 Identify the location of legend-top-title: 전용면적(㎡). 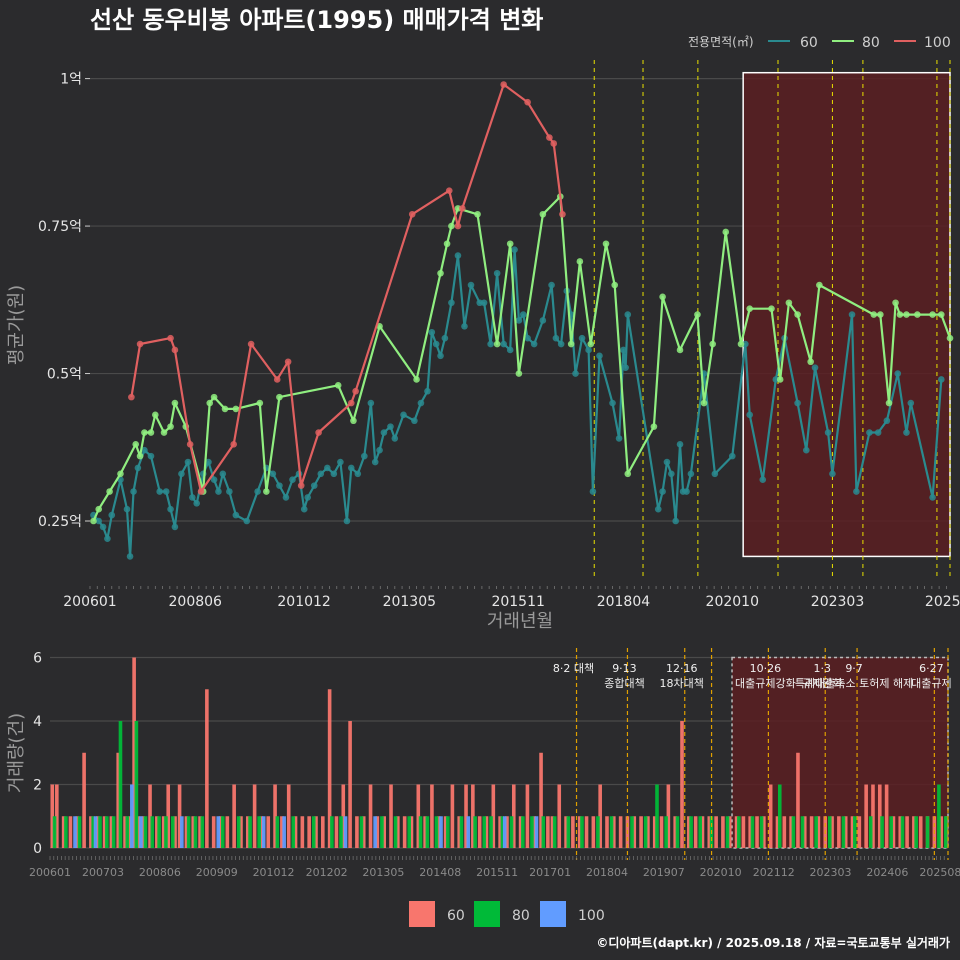
(721, 42).